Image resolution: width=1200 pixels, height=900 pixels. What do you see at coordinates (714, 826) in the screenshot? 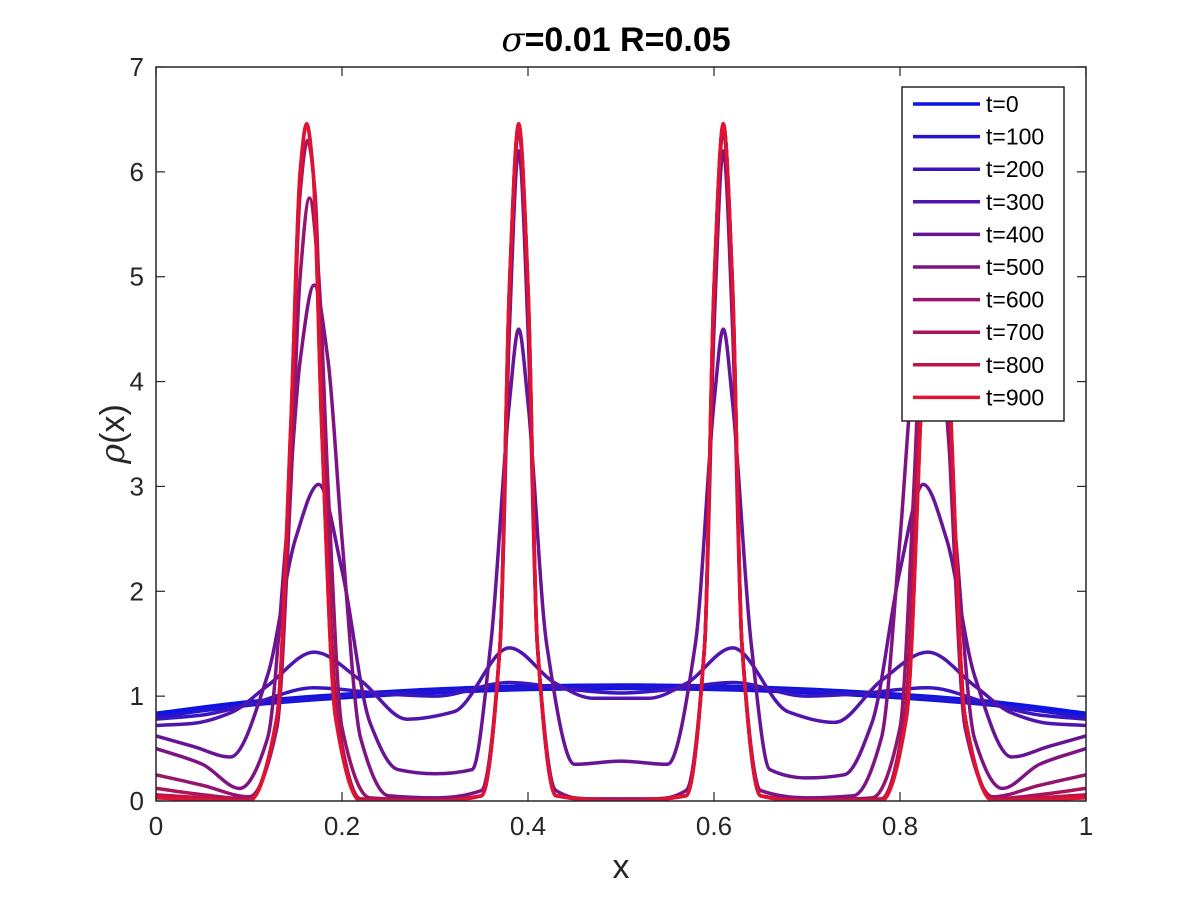
I see `x-tick-label: 0.6` at bounding box center [714, 826].